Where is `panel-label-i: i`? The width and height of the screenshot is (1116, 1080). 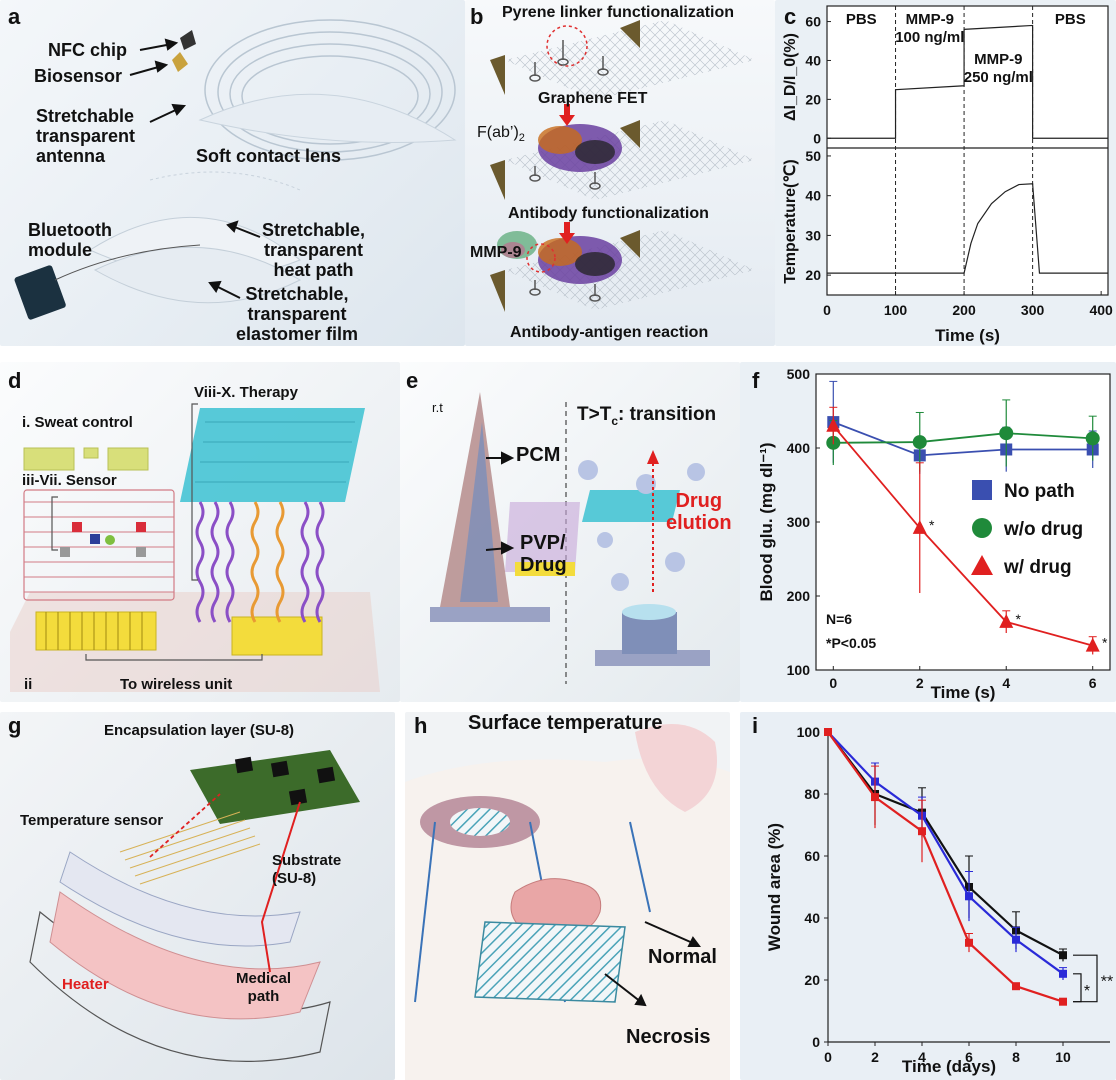
panel-label-i: i is located at coordinates (755, 725).